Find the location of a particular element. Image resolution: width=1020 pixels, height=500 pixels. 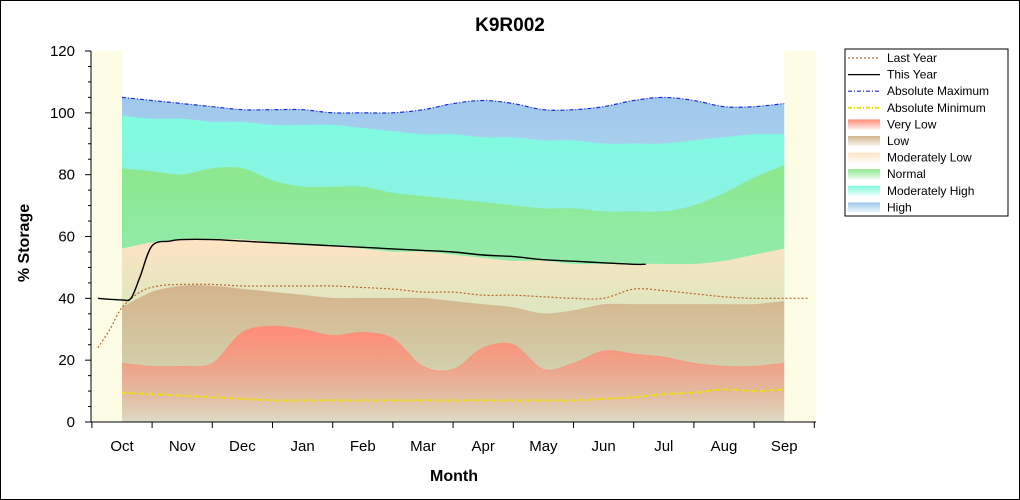

band-edge-low is located at coordinates (453, 299).